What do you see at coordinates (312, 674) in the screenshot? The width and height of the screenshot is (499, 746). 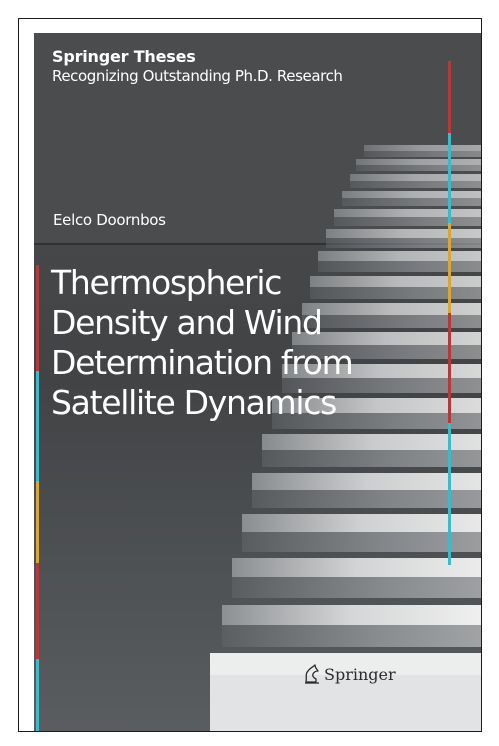 I see `springer-horse-icon` at bounding box center [312, 674].